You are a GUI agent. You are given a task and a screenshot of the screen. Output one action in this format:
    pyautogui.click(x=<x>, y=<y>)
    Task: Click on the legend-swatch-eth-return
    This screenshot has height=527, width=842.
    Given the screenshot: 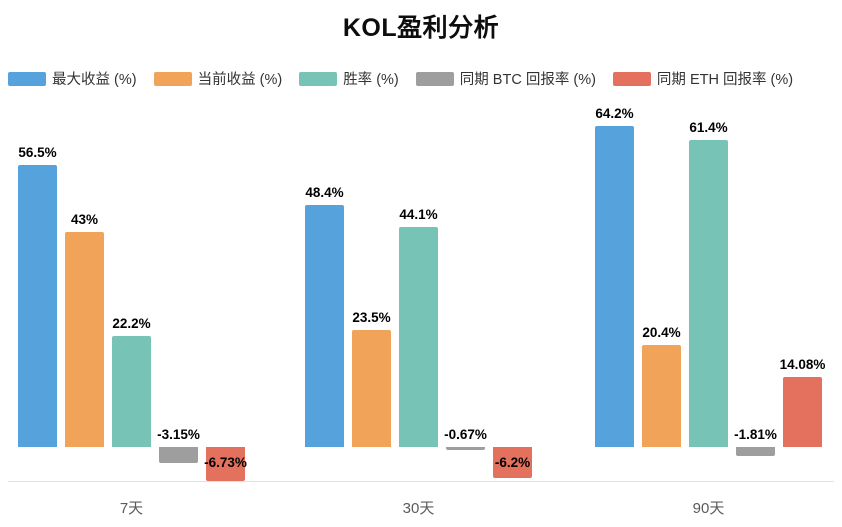 What is the action you would take?
    pyautogui.click(x=631, y=78)
    